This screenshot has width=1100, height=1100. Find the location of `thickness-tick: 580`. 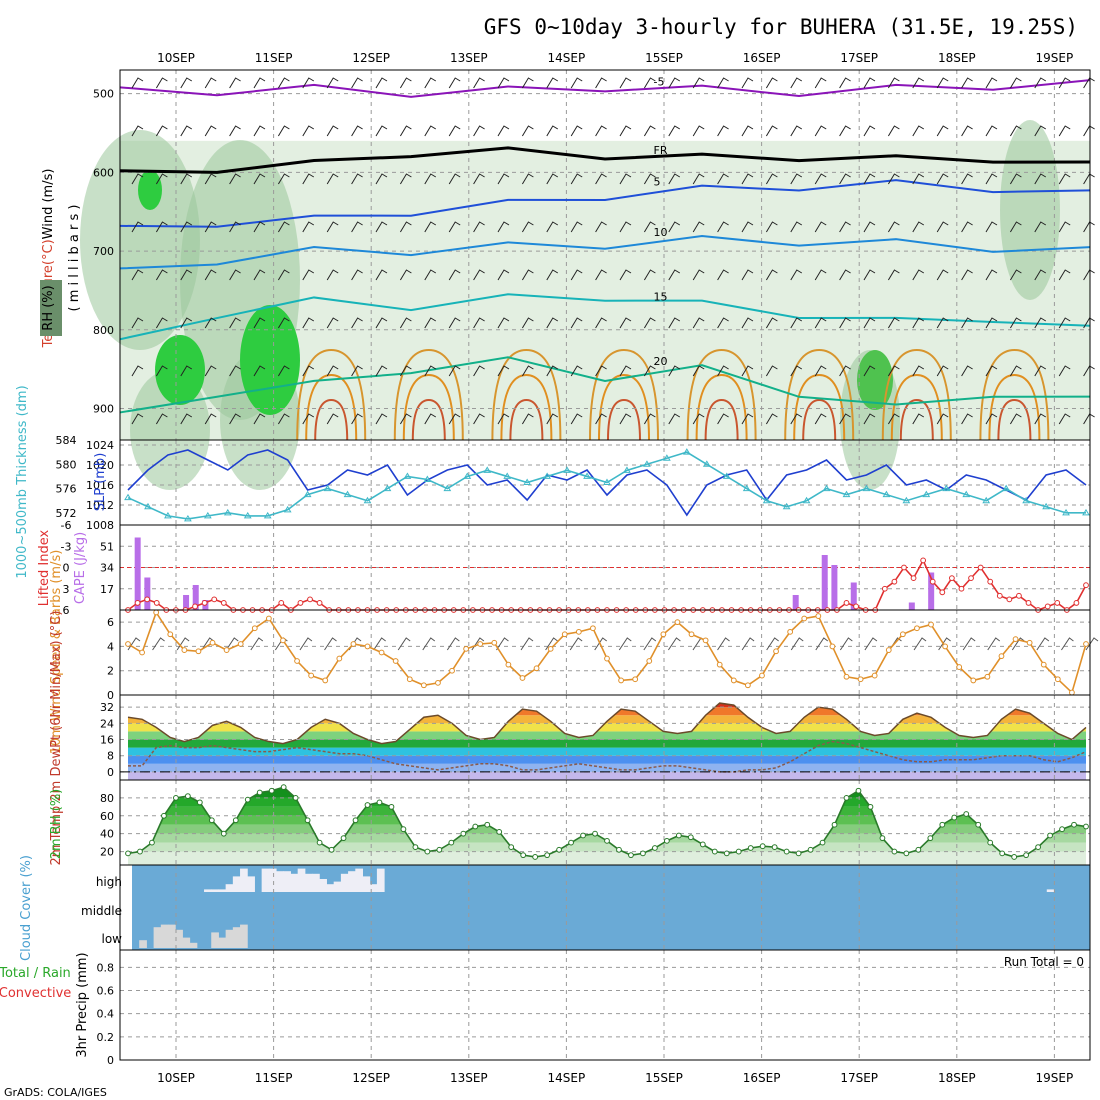

thickness-tick: 580 is located at coordinates (66, 464).